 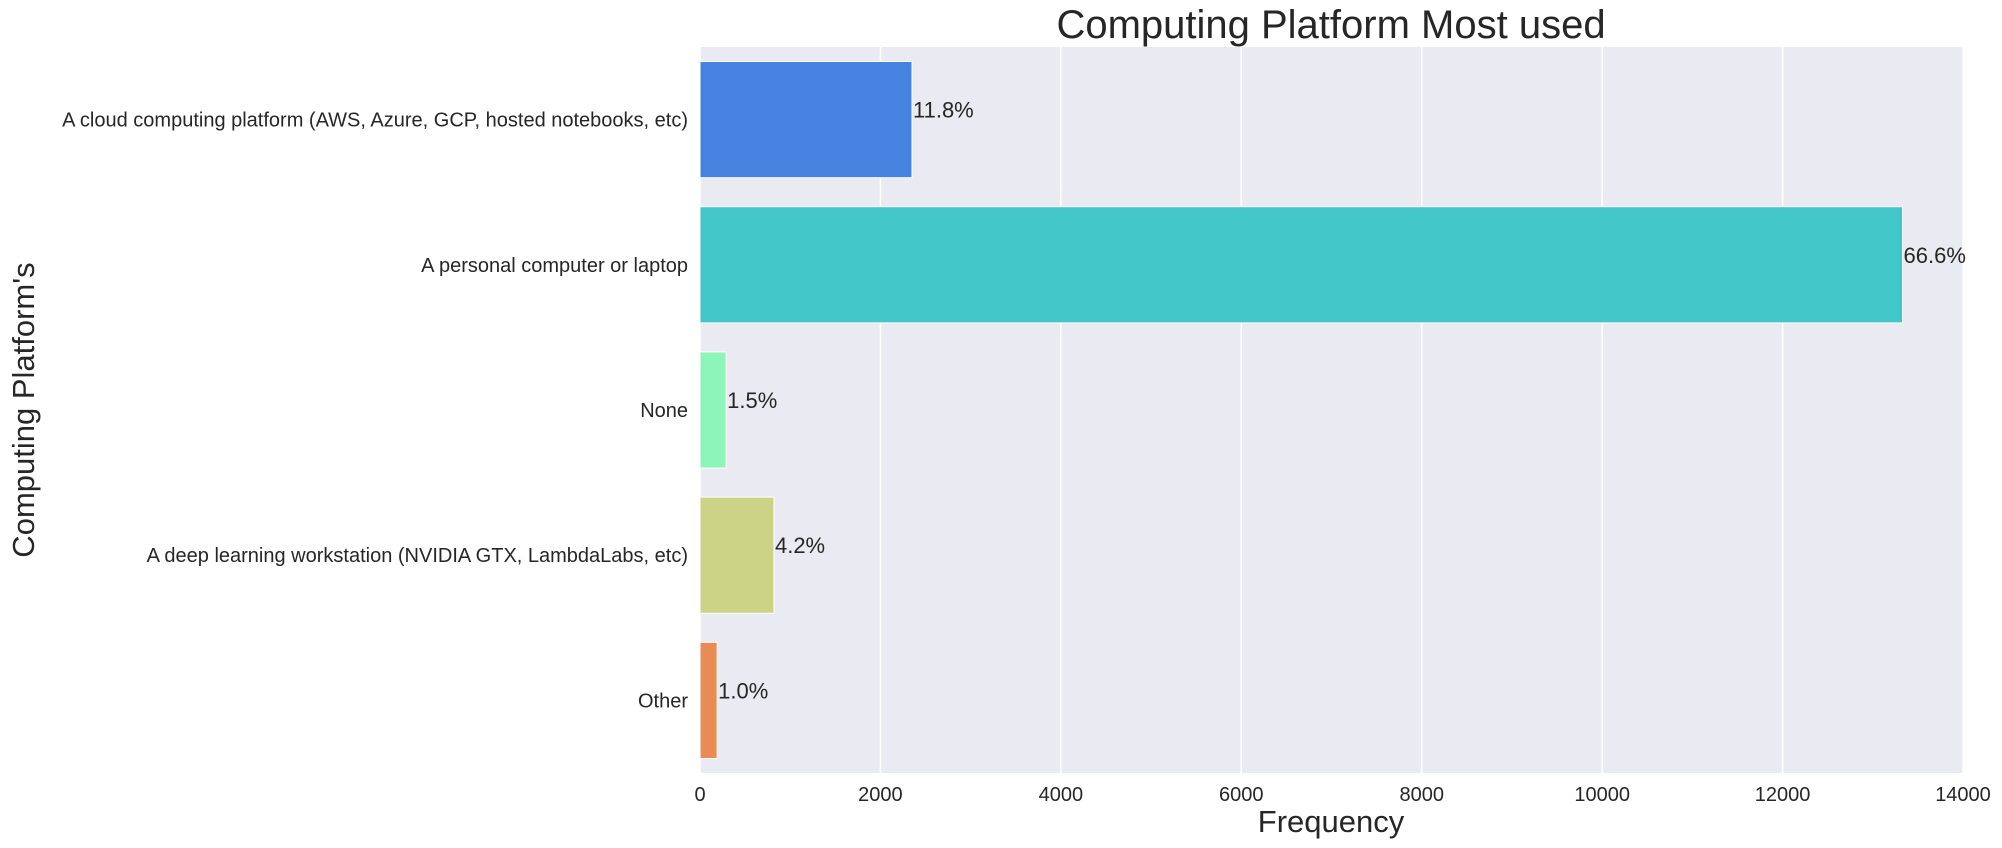 What do you see at coordinates (1935, 255) in the screenshot?
I see `data-label: 66.6%` at bounding box center [1935, 255].